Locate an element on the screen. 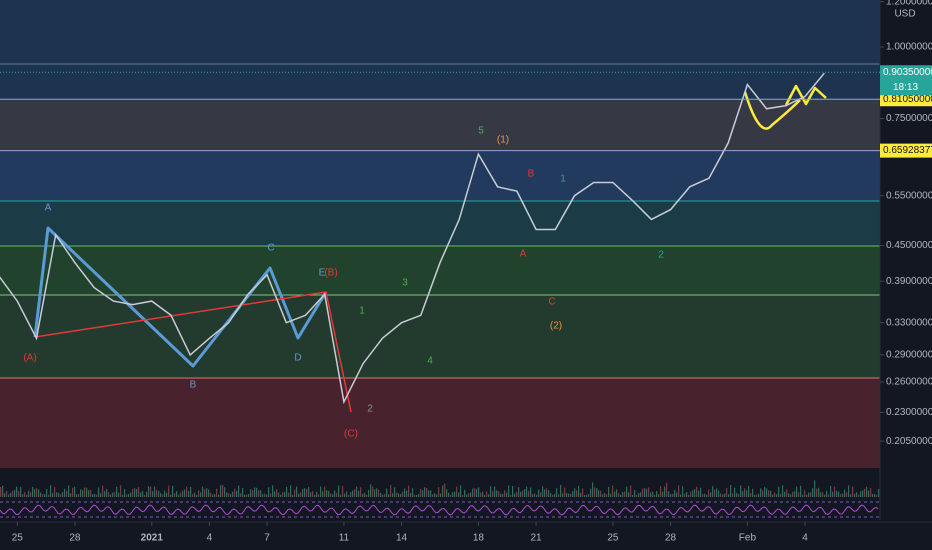 This screenshot has width=932, height=550. last-price-label: 0.90350000 is located at coordinates (907, 72).